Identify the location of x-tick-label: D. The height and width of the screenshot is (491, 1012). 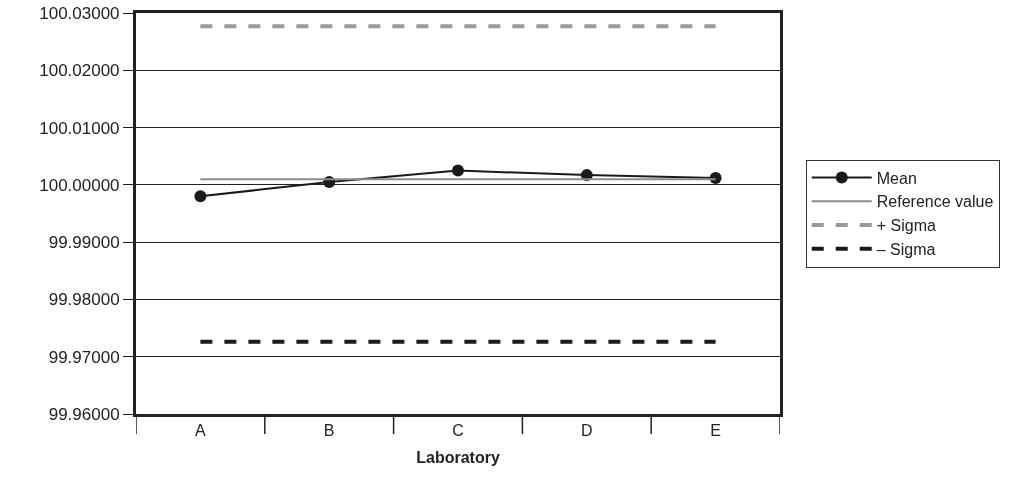
(587, 431).